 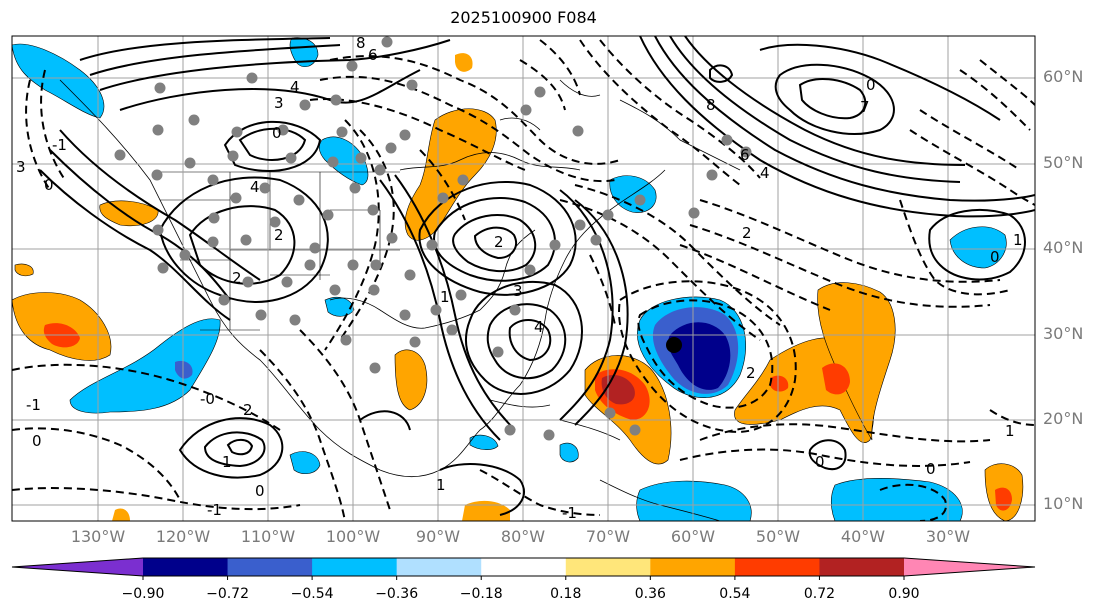 I want to click on lon-label: 60°W, so click(x=693, y=536).